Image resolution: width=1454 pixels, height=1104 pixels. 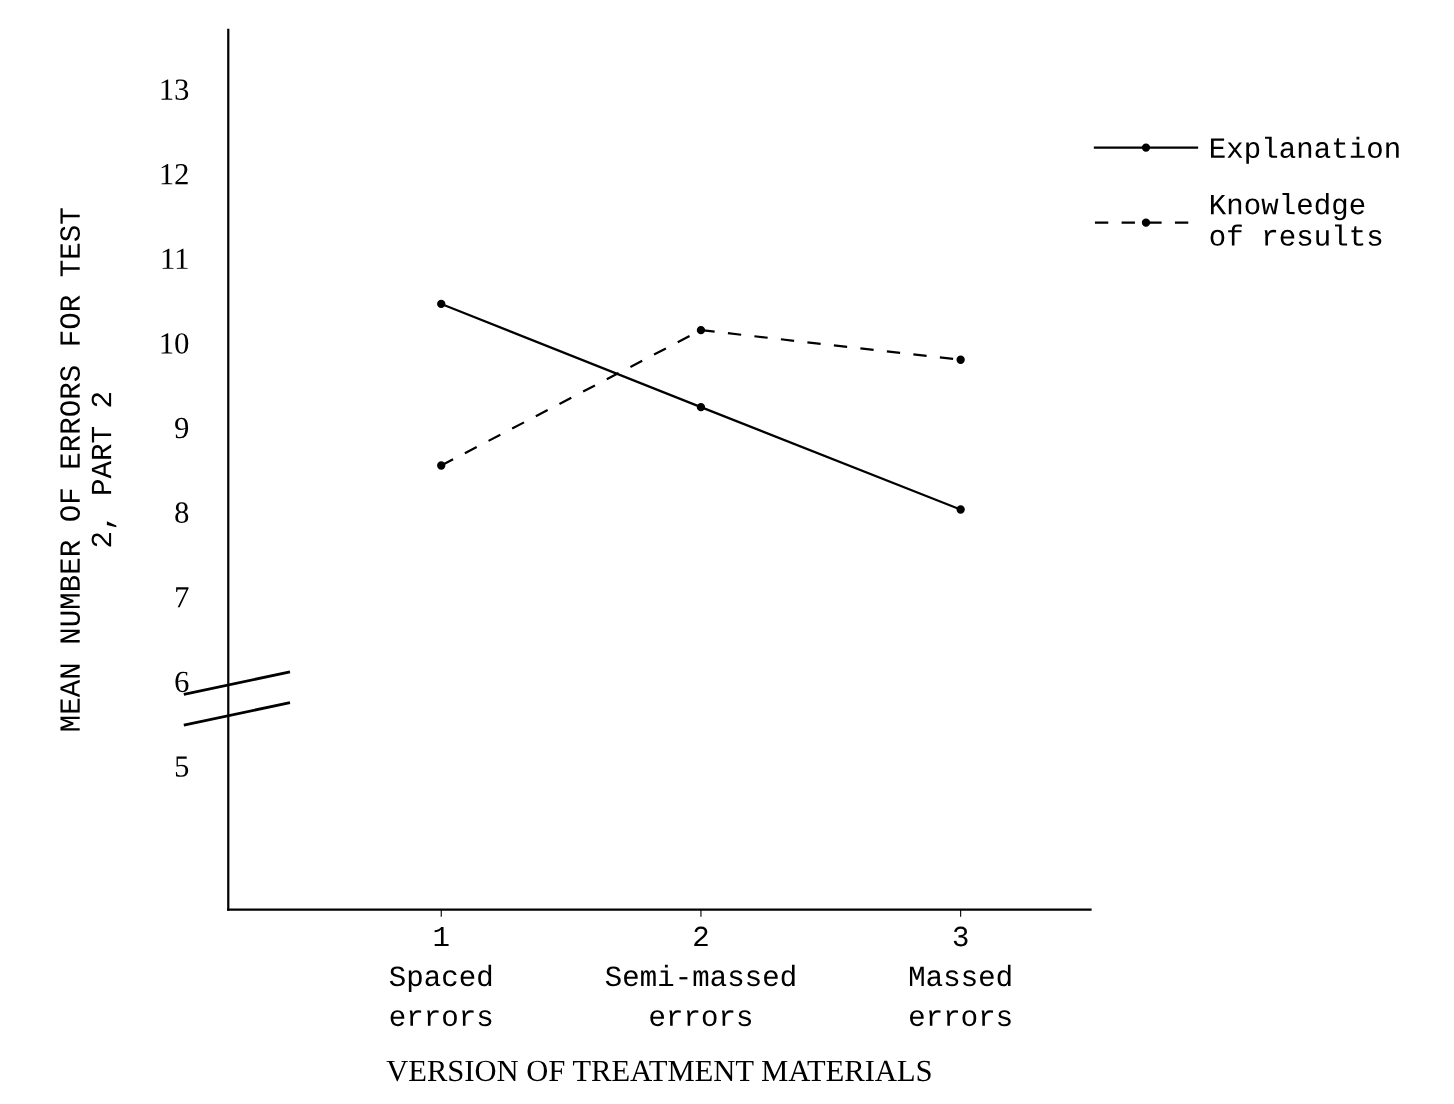 What do you see at coordinates (960, 976) in the screenshot?
I see `x-tick-label: 3 Massed errors` at bounding box center [960, 976].